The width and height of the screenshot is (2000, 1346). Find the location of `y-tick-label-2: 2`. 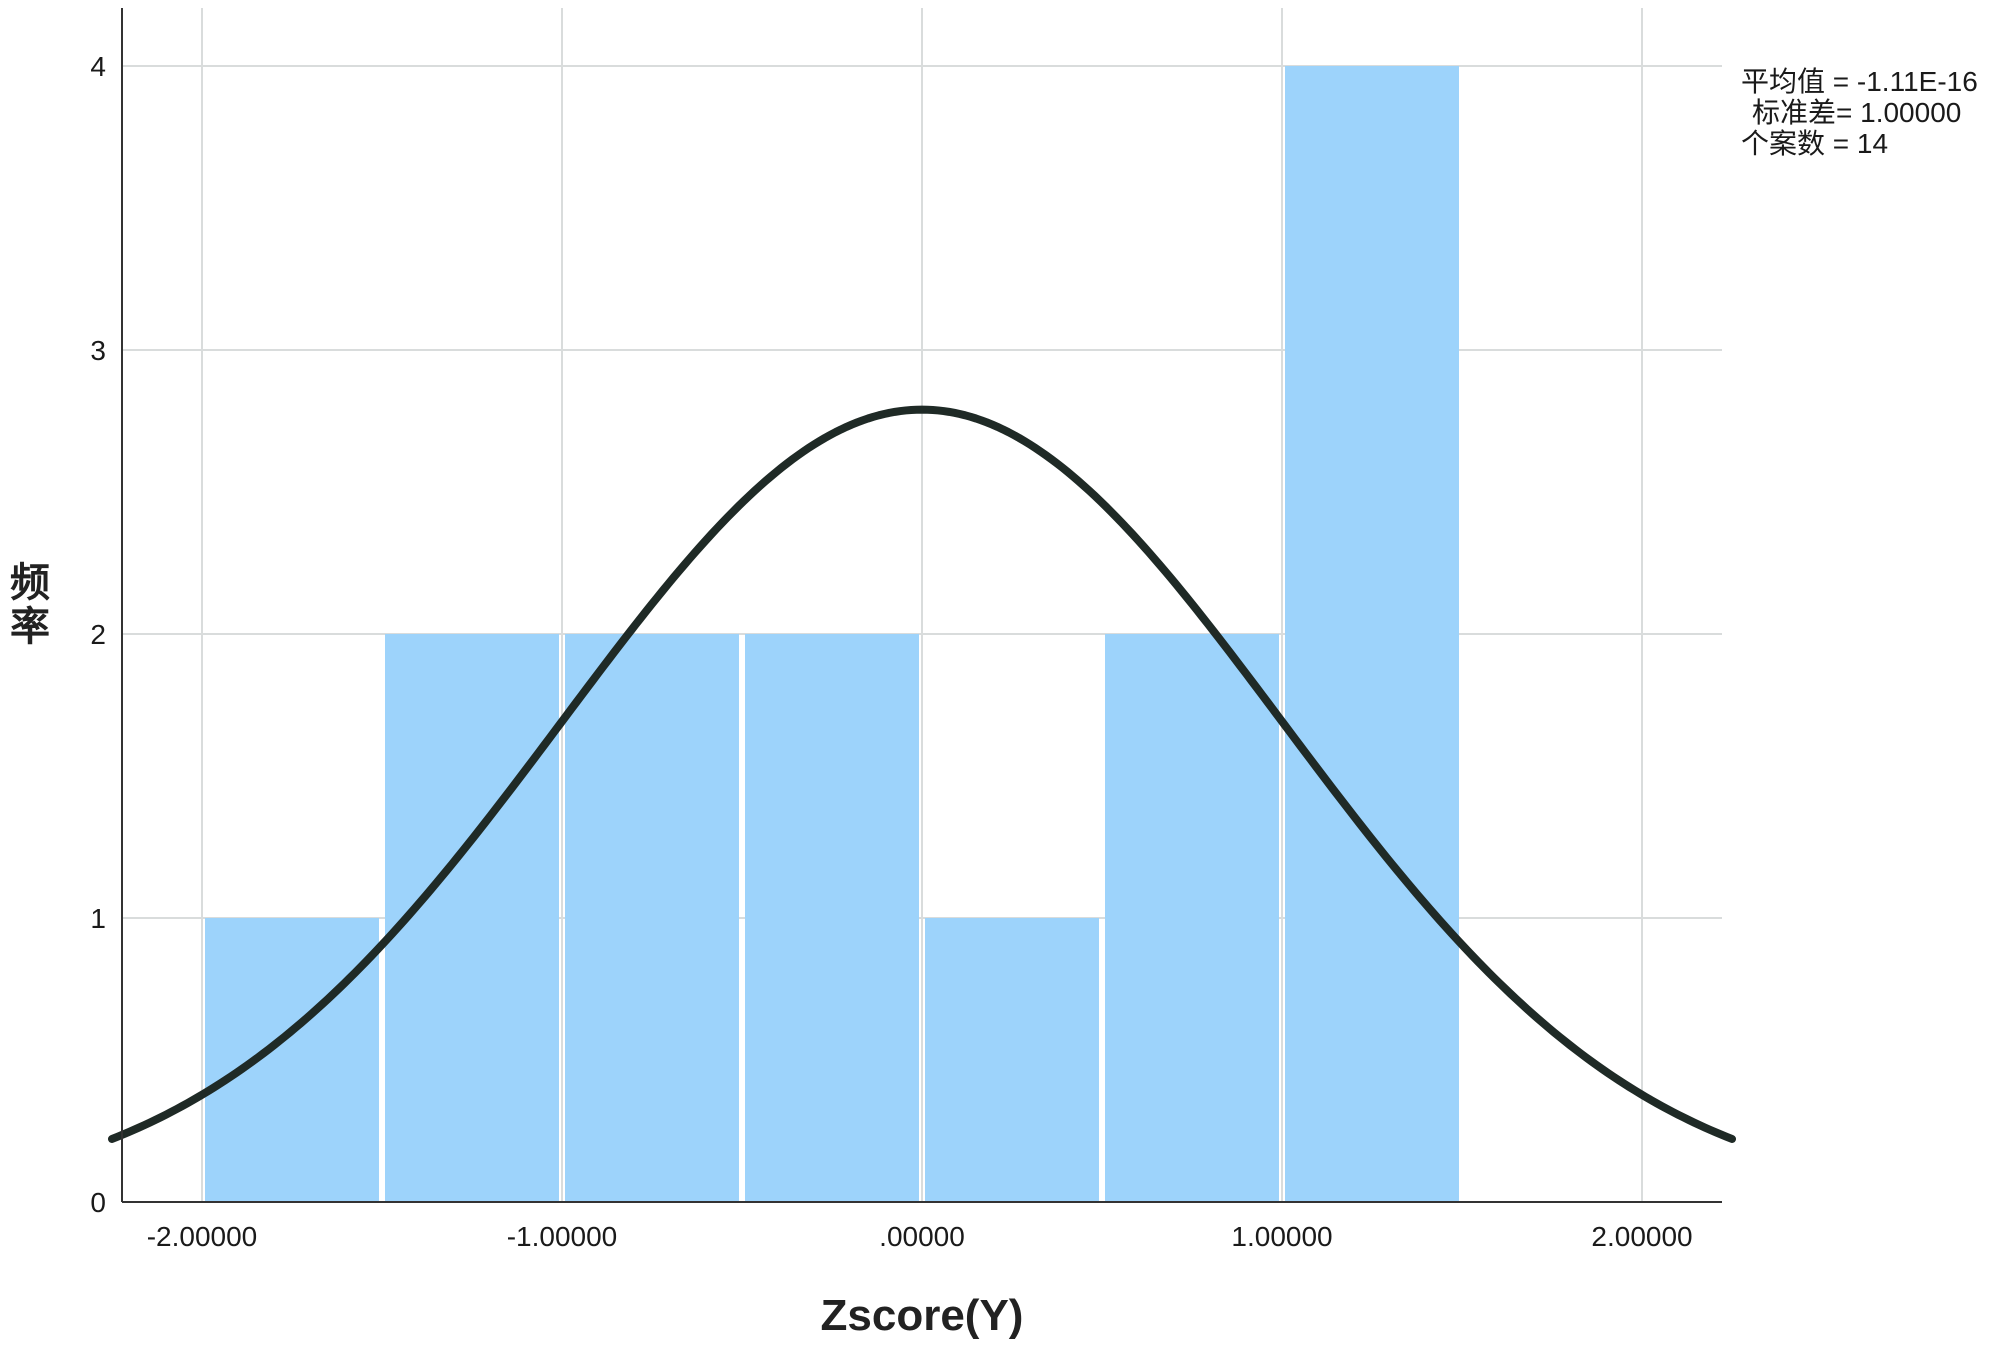

y-tick-label-2: 2 is located at coordinates (98, 634).